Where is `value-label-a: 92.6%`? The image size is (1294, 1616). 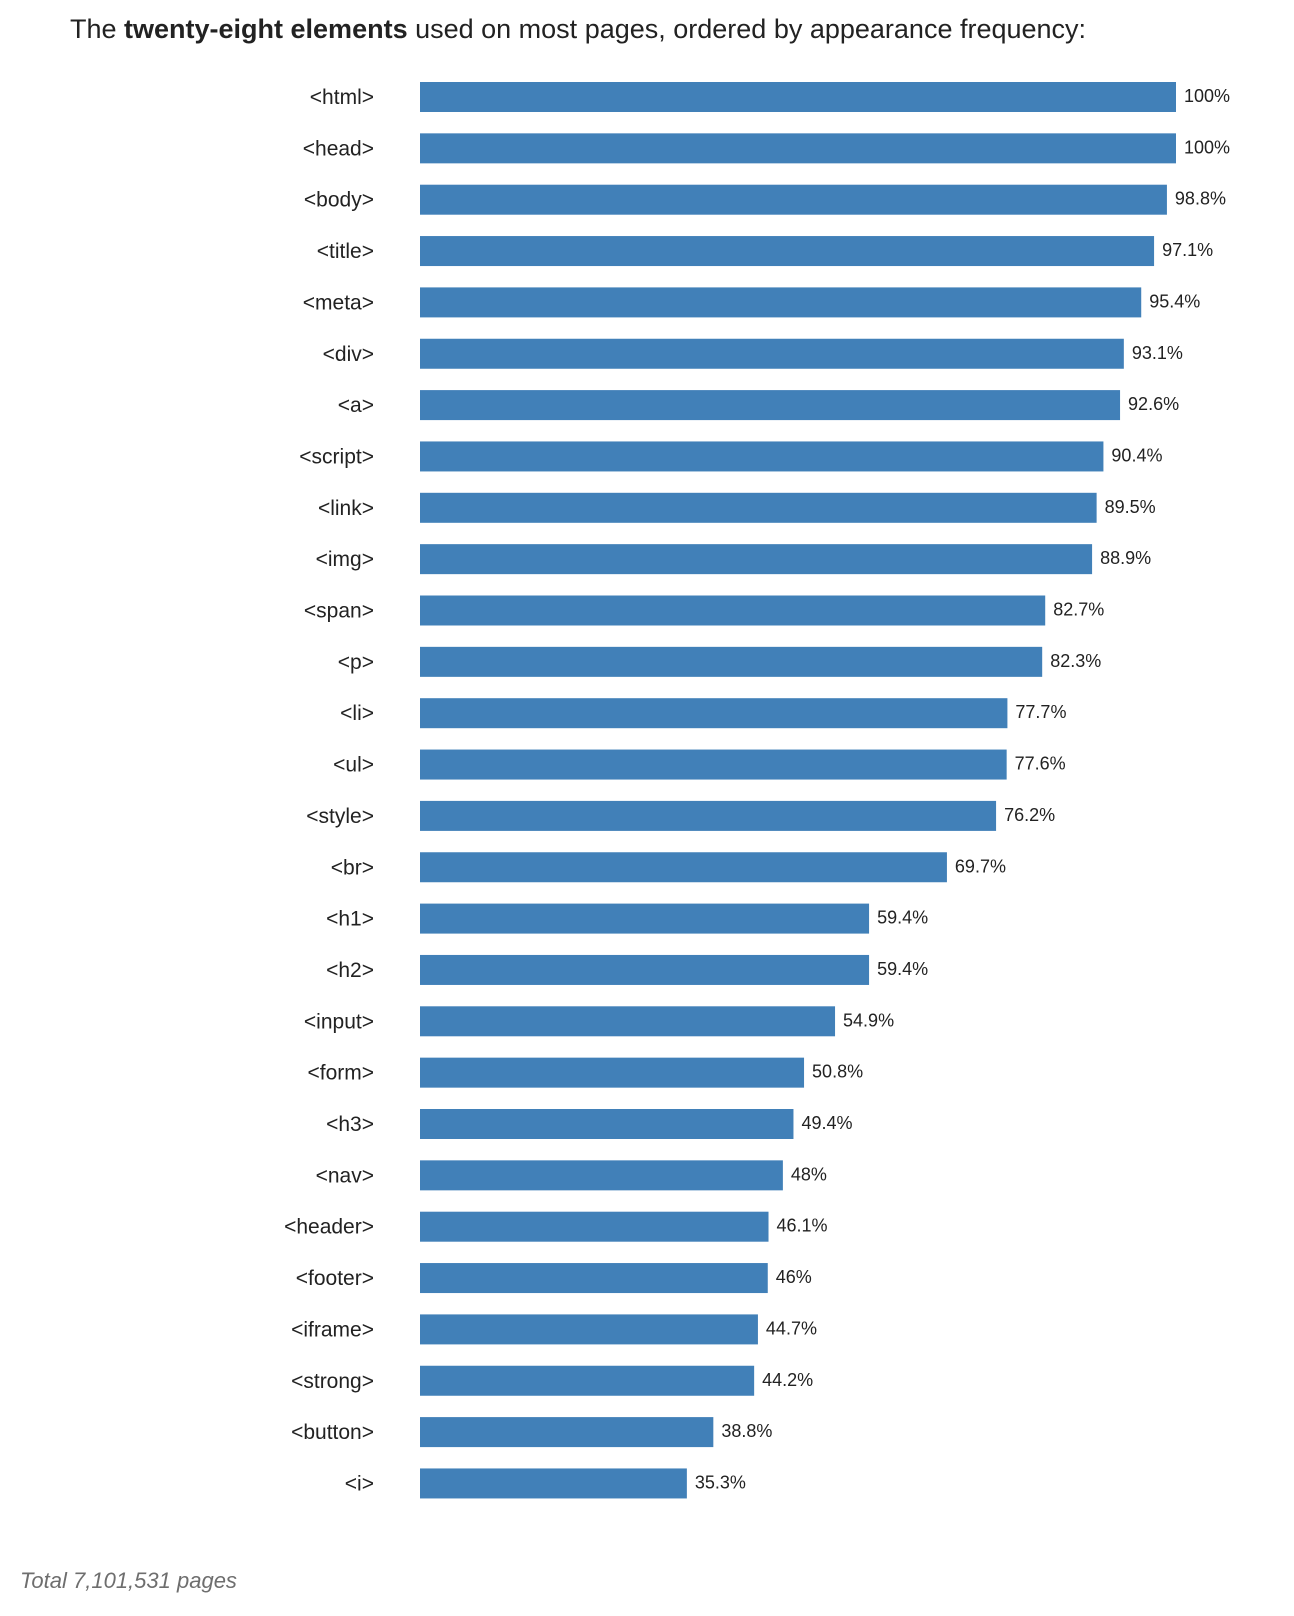
value-label-a: 92.6% is located at coordinates (1153, 404).